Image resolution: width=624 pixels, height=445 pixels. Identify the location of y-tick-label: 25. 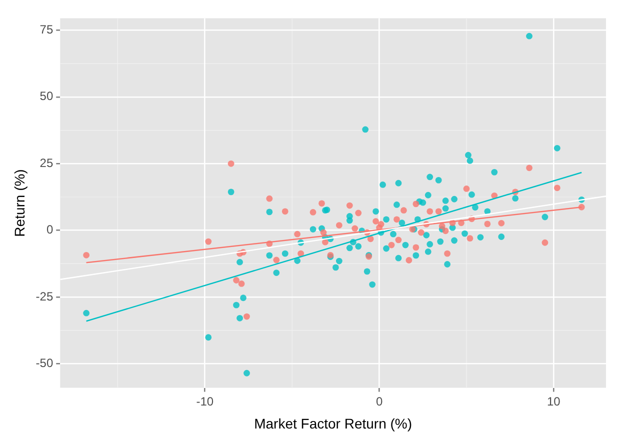
(47, 163).